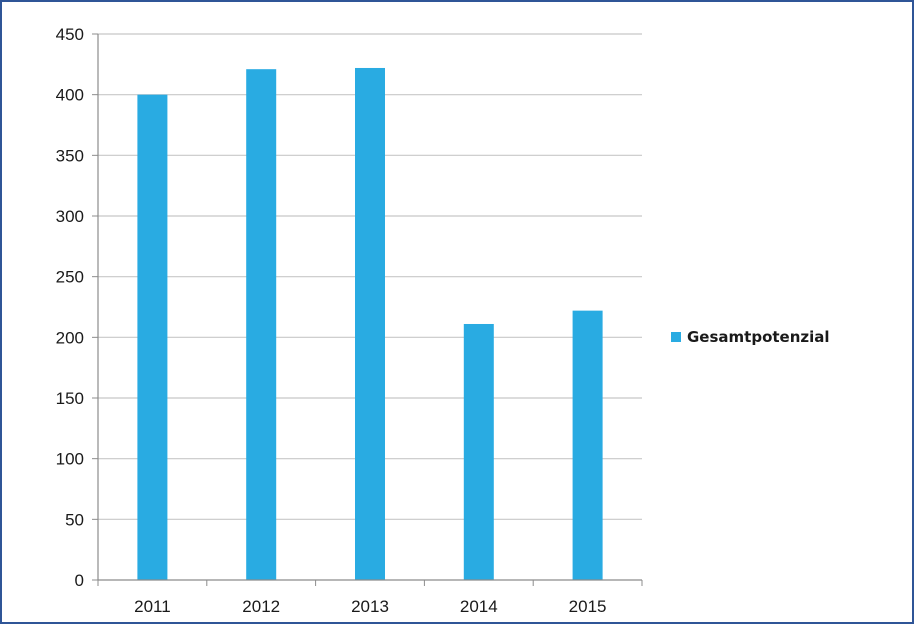  What do you see at coordinates (587, 445) in the screenshot?
I see `bar-2015` at bounding box center [587, 445].